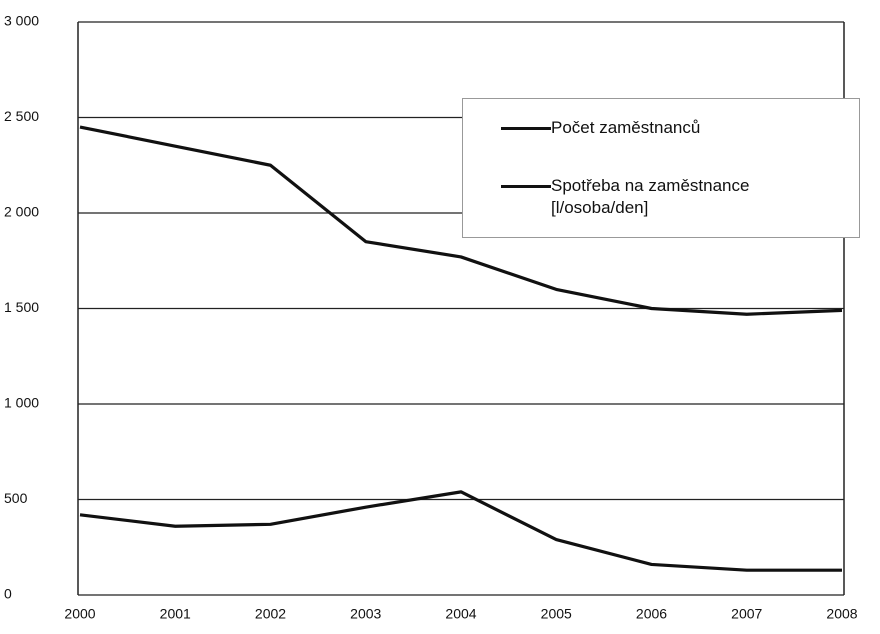 The width and height of the screenshot is (880, 634). What do you see at coordinates (746, 614) in the screenshot?
I see `x-tick-label: 2007` at bounding box center [746, 614].